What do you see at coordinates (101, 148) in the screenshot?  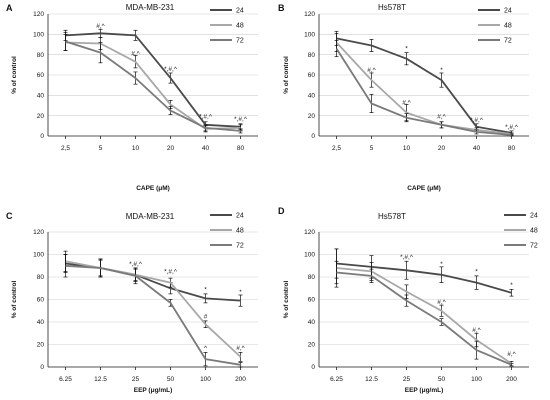 I see `x-tick-label: 5` at bounding box center [101, 148].